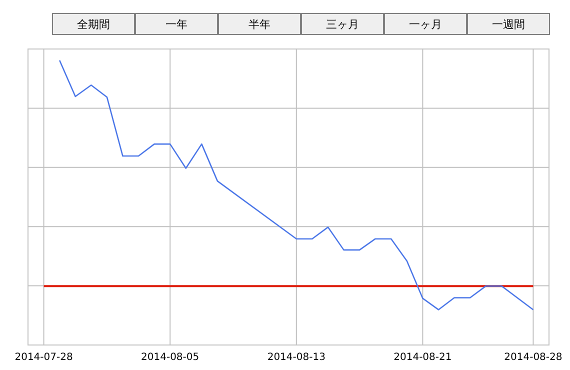 The width and height of the screenshot is (570, 370). I want to click on button: 一年, so click(176, 24).